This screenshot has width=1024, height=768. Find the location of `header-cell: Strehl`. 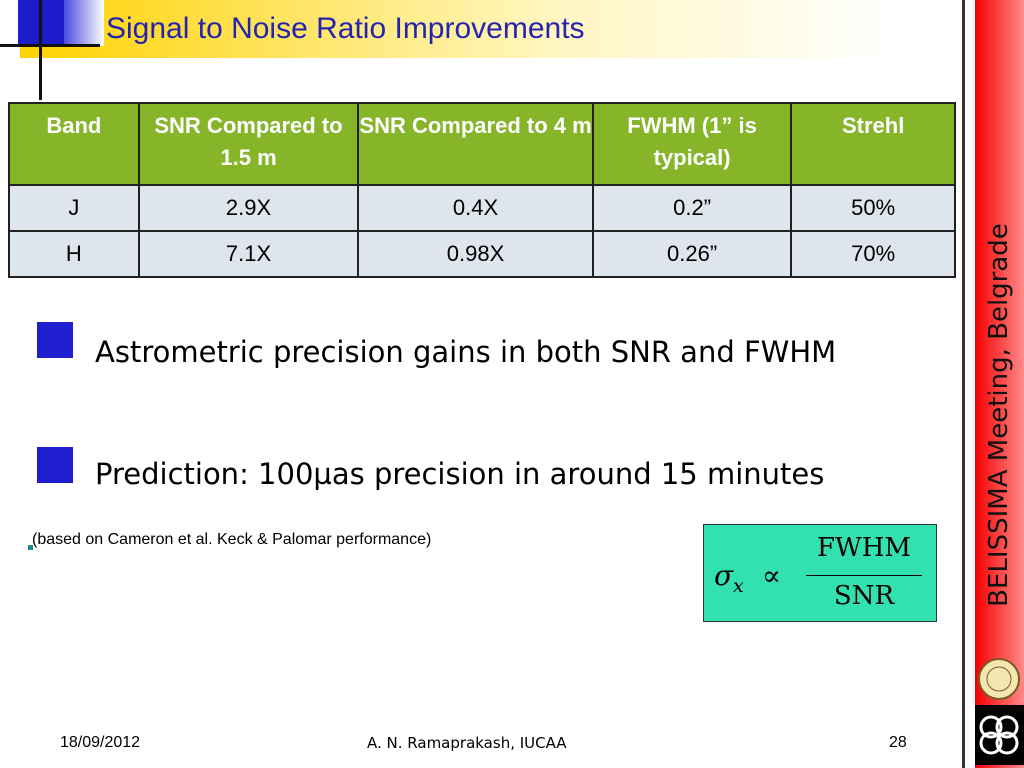

header-cell: Strehl is located at coordinates (873, 144).